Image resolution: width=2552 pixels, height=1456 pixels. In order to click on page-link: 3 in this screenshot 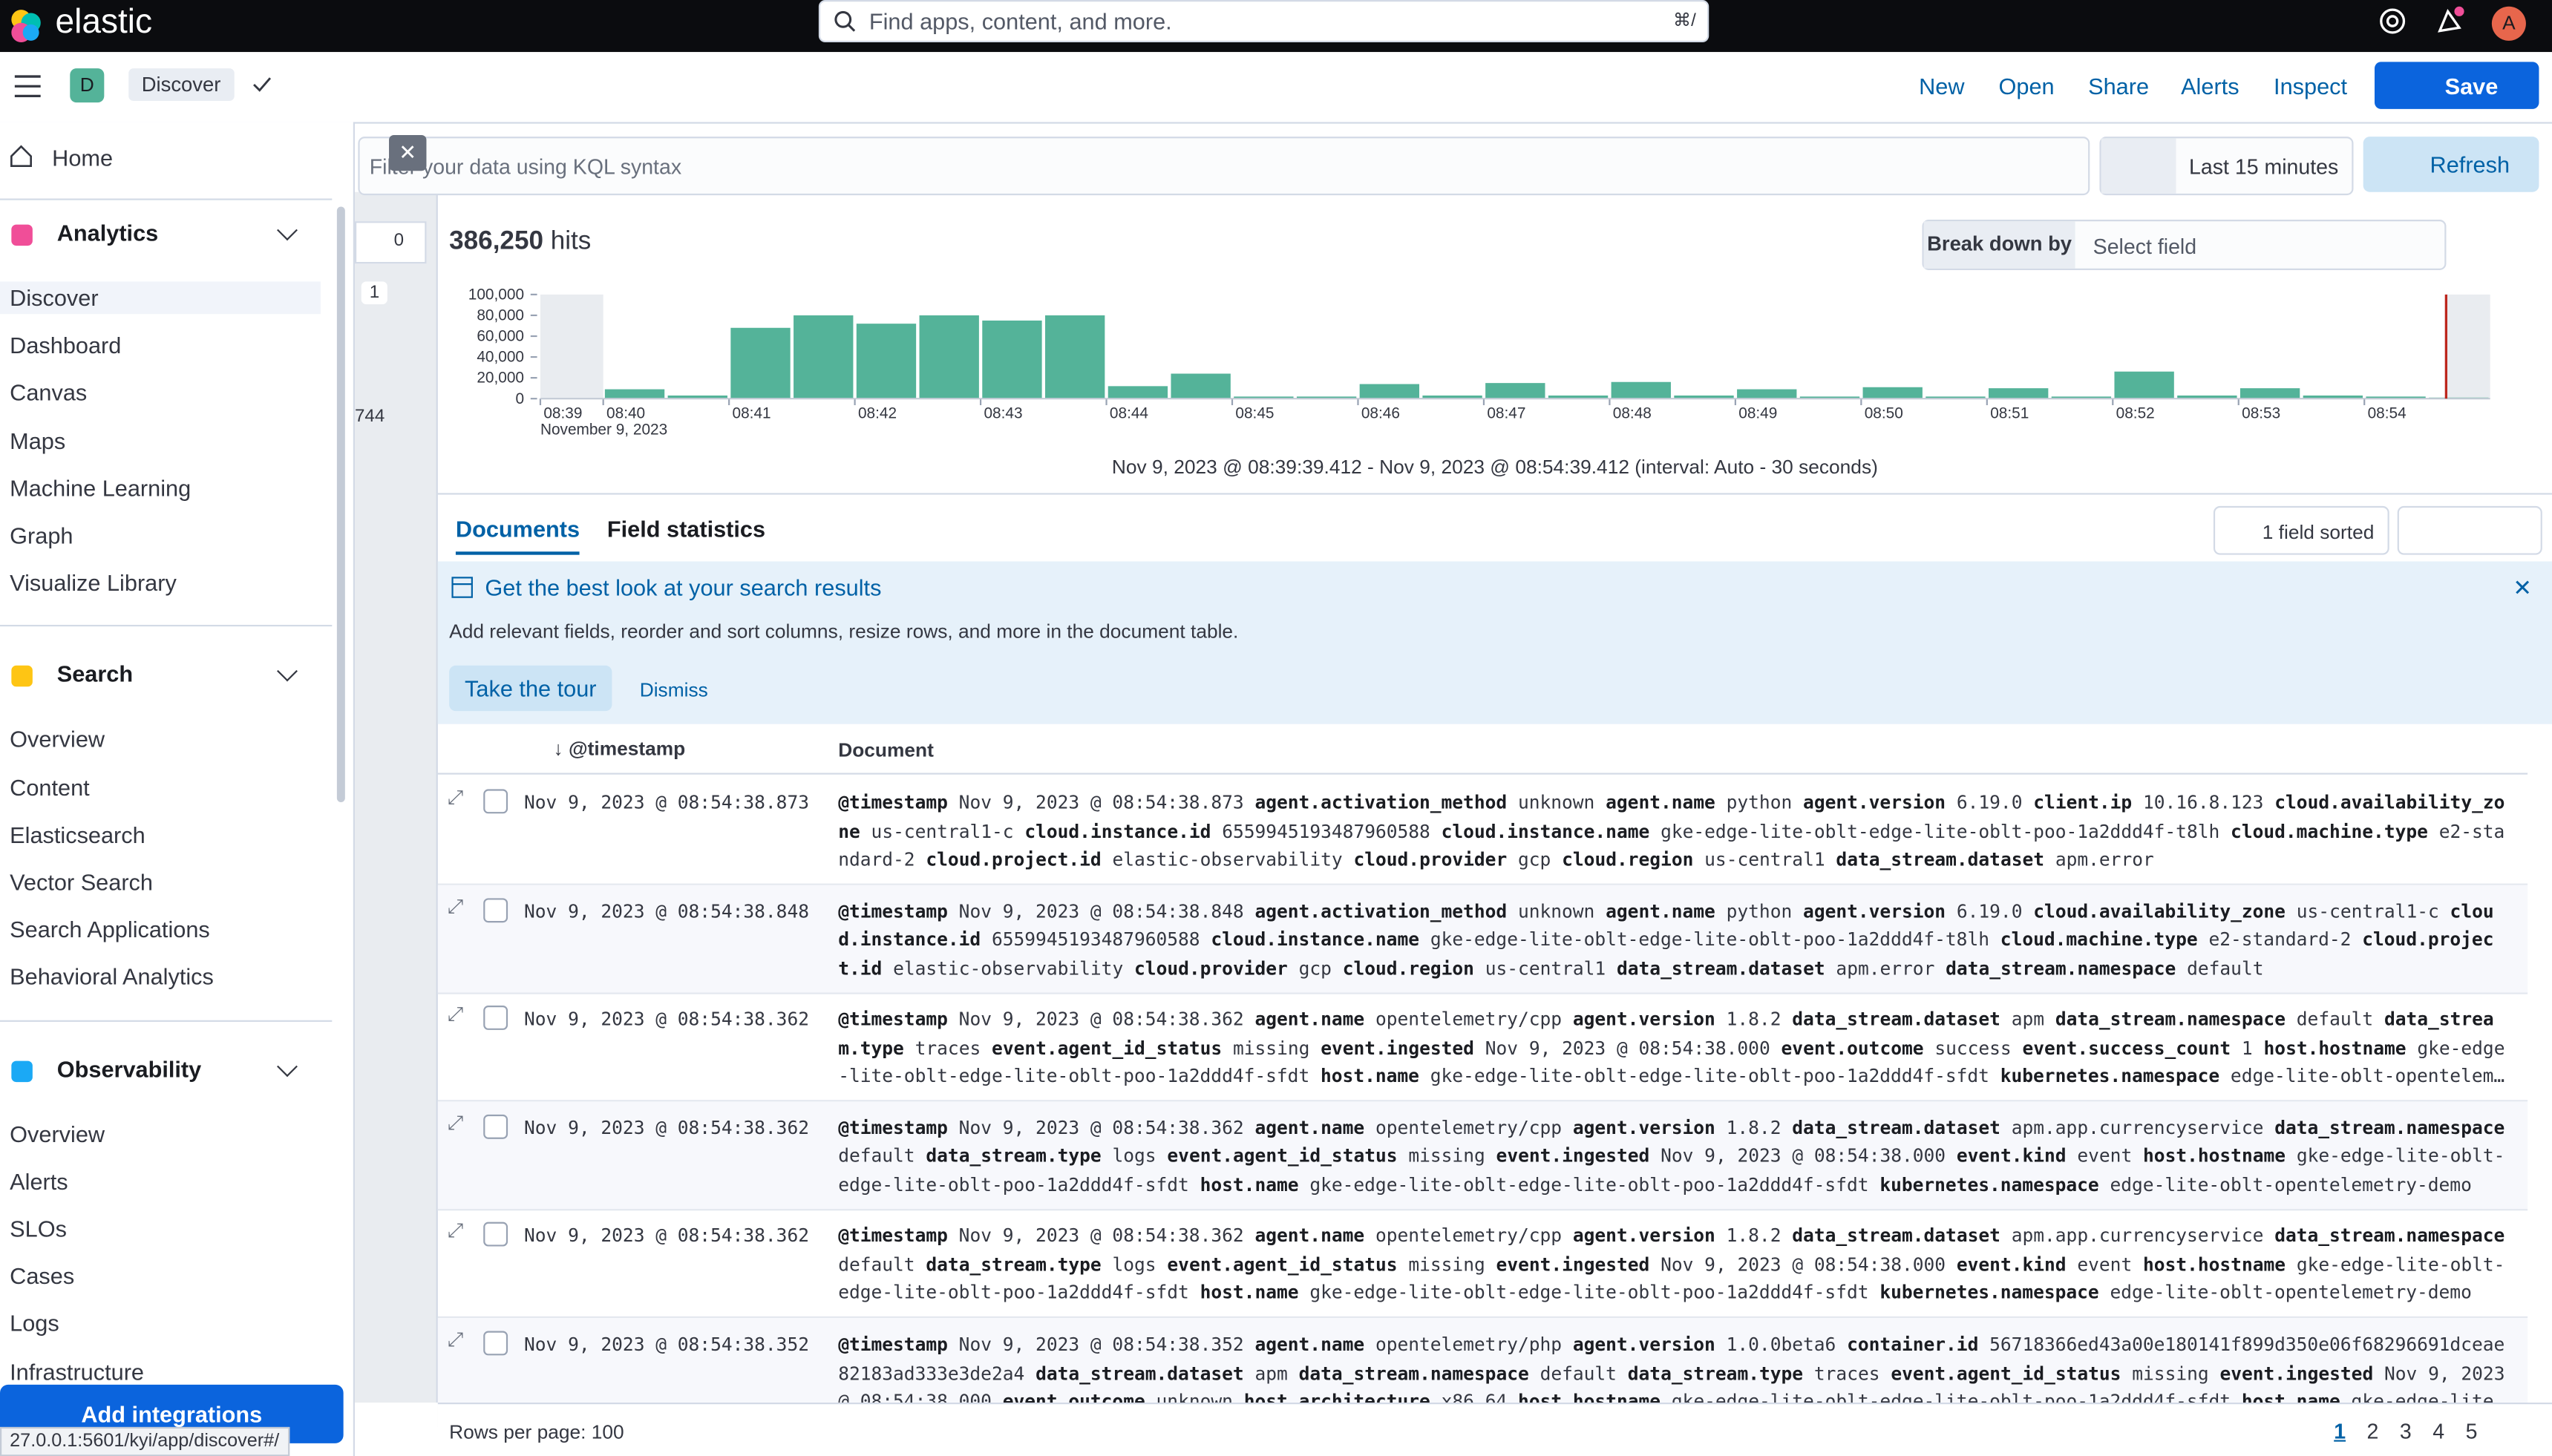, I will do `click(2405, 1431)`.